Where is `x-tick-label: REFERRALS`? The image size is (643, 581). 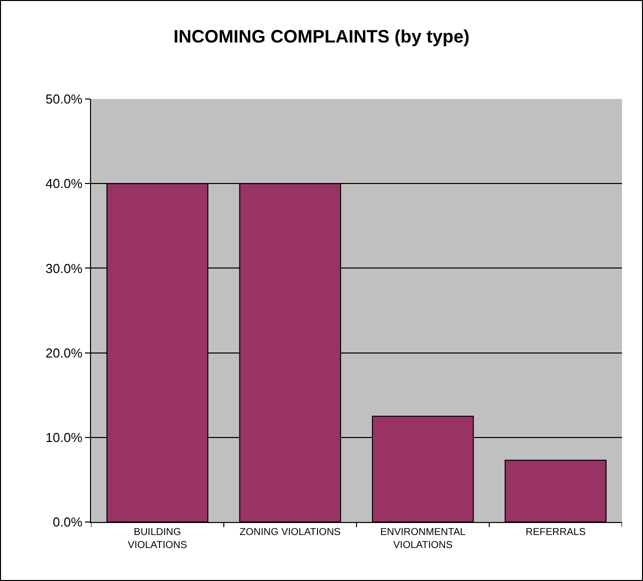
x-tick-label: REFERRALS is located at coordinates (556, 532).